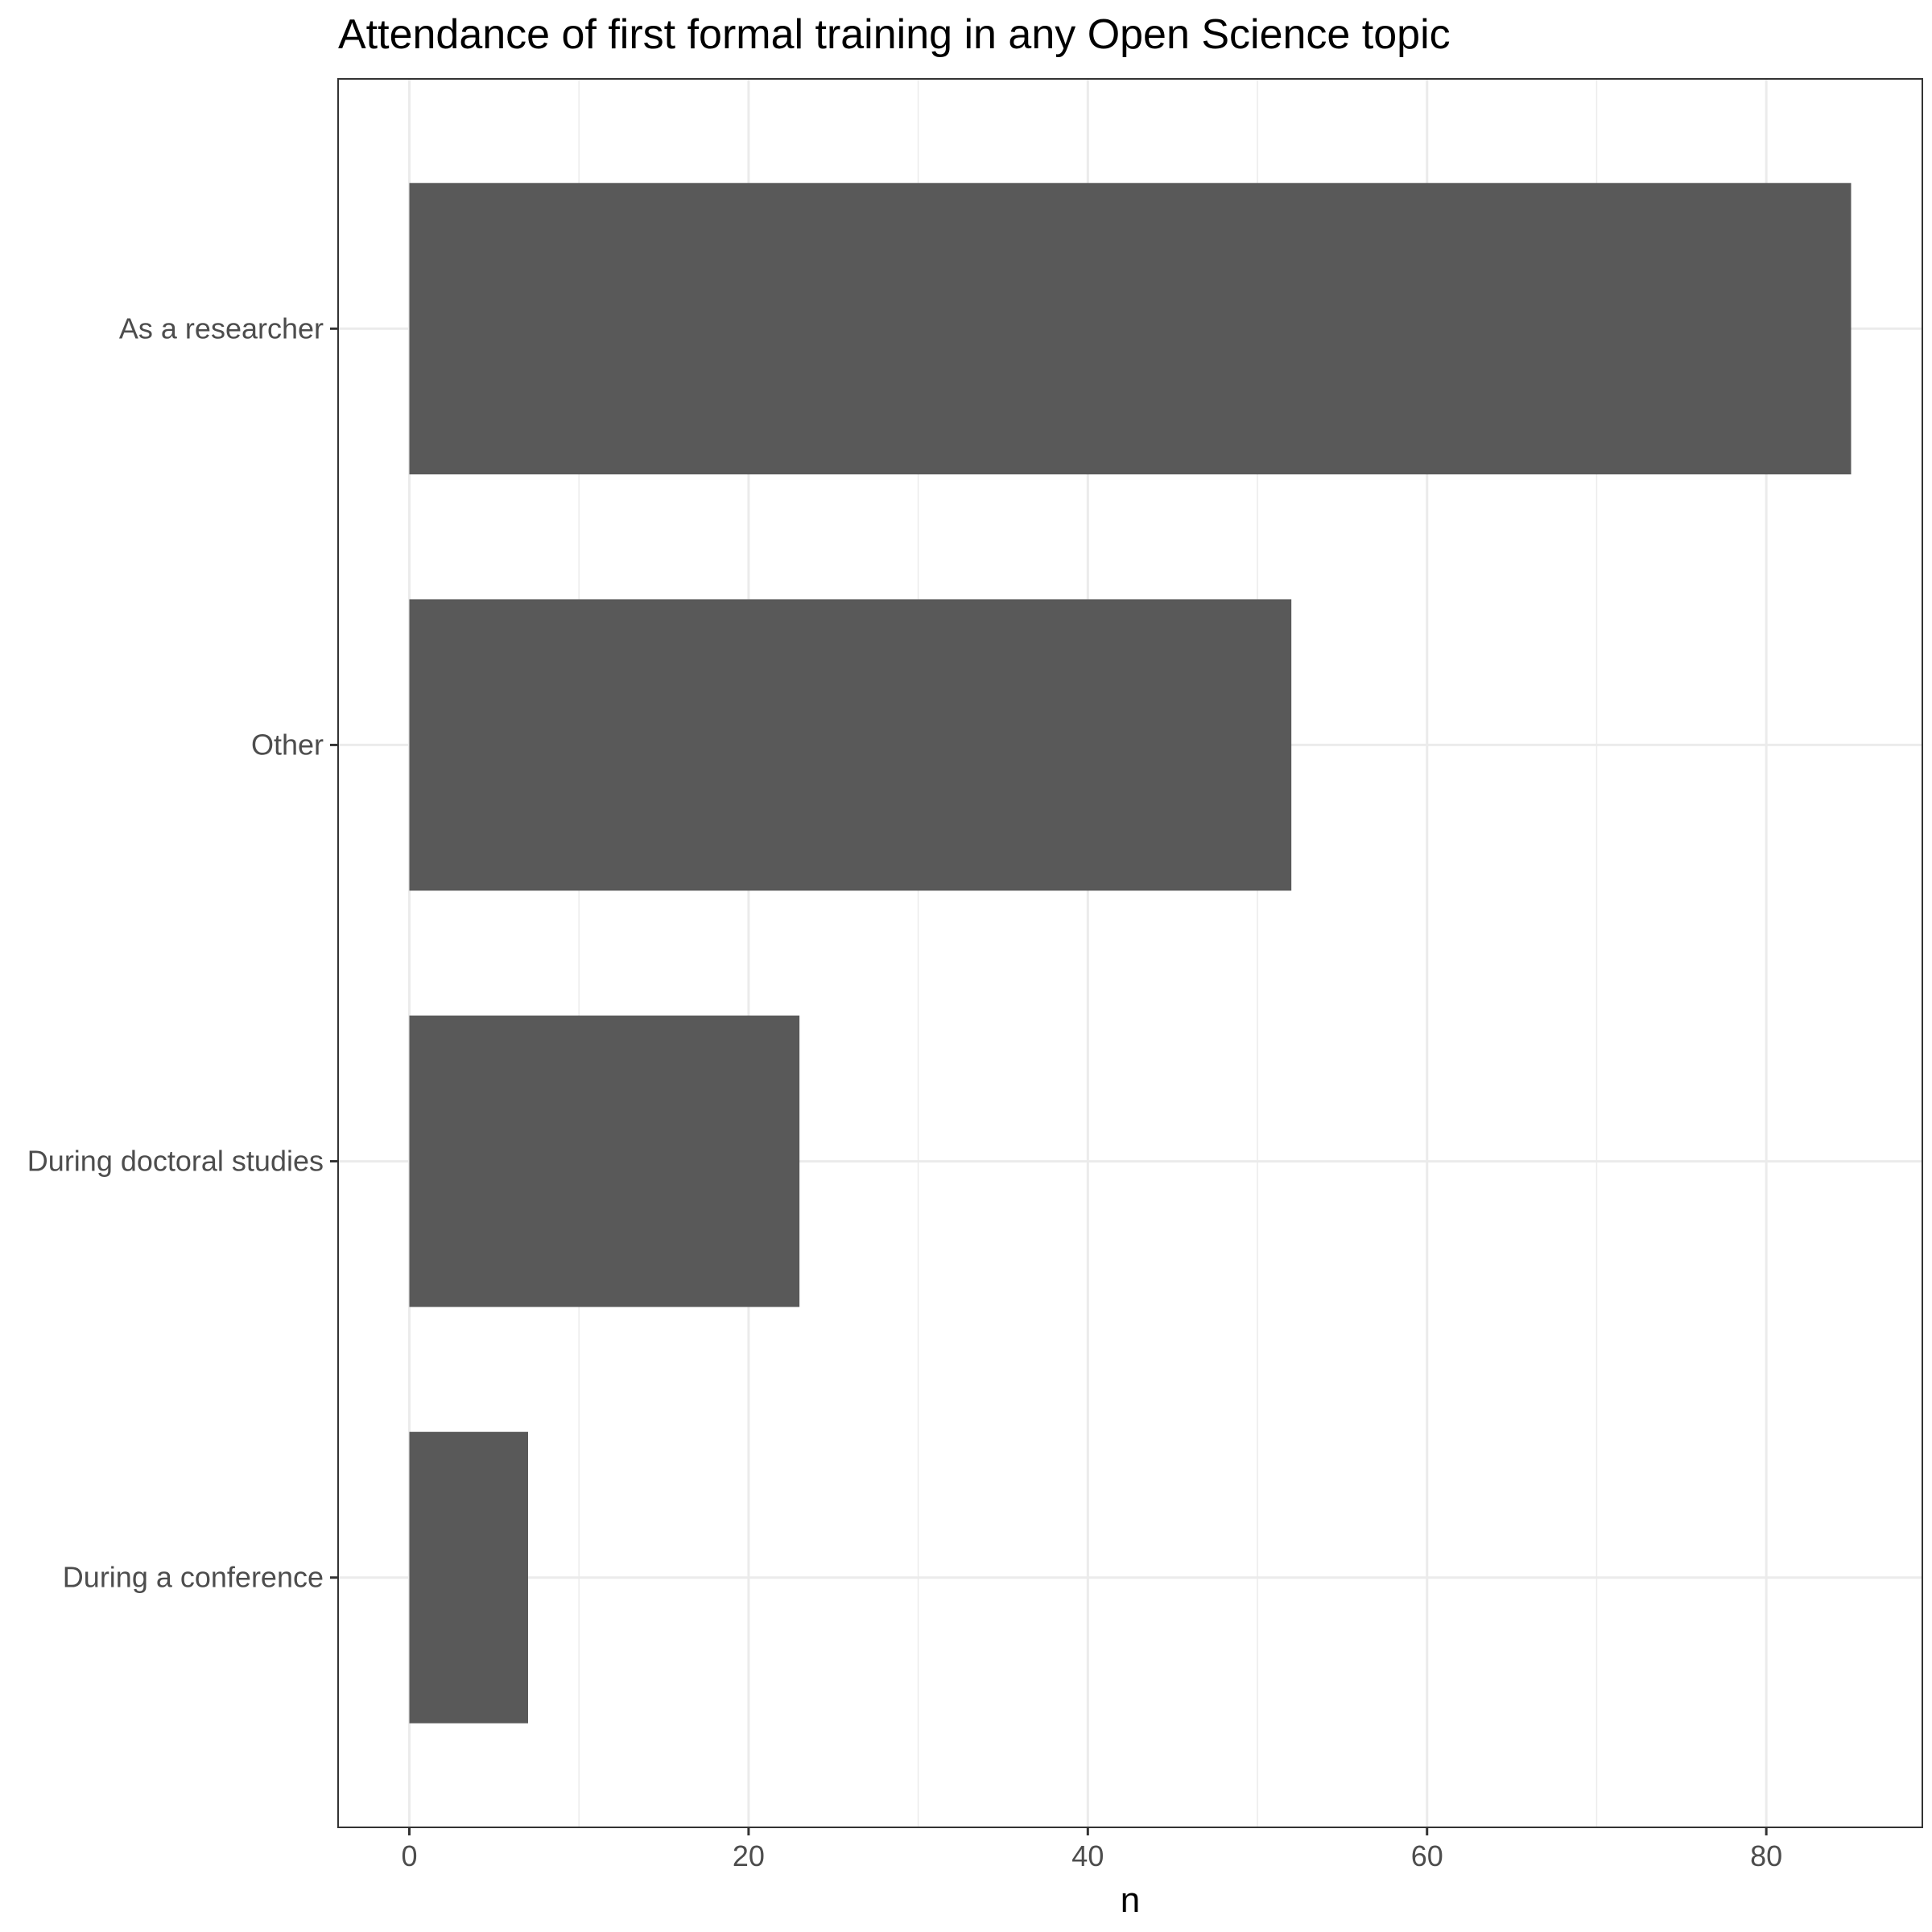  I want to click on x-axis: 0 20 40 60 80, so click(1091, 1850).